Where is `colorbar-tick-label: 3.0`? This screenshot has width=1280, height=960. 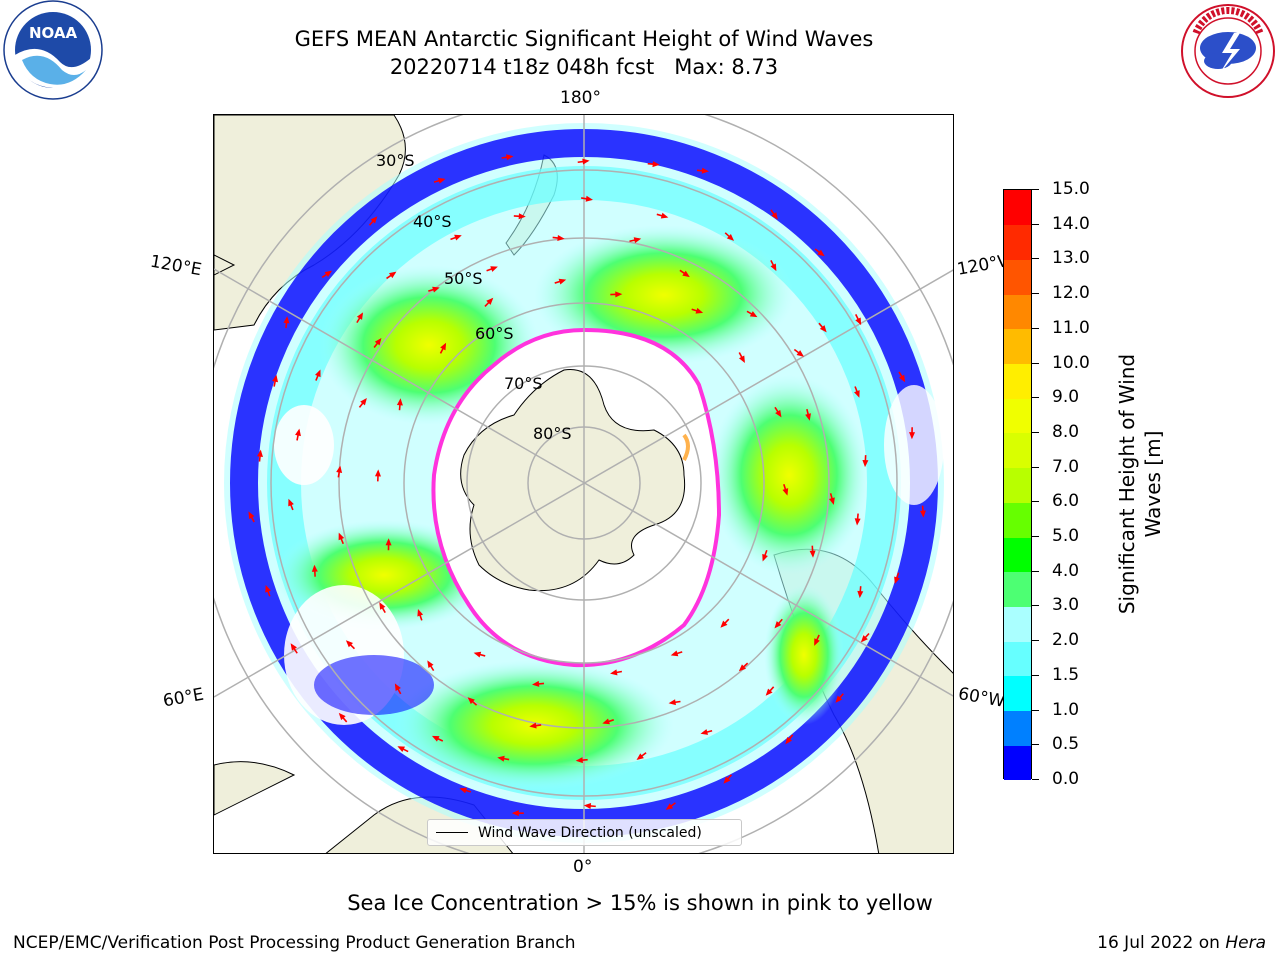 colorbar-tick-label: 3.0 is located at coordinates (1066, 605).